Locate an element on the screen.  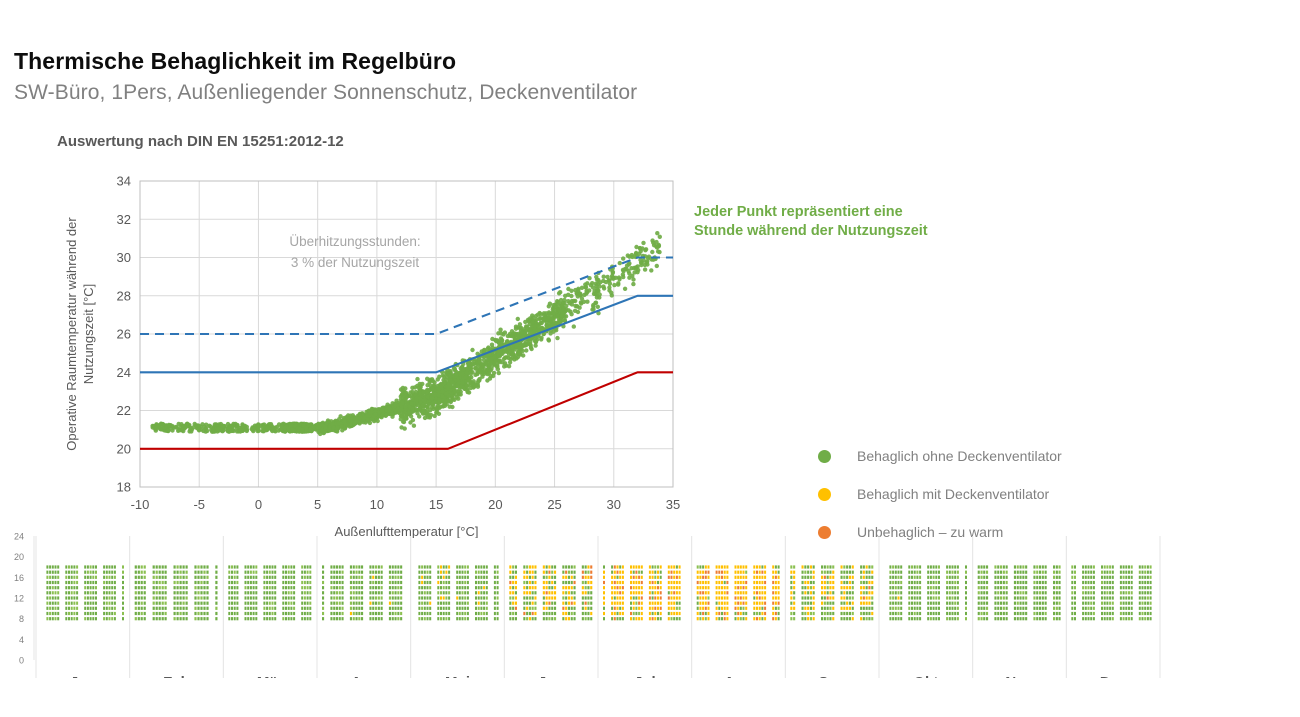
legend-item: Unbehaglich – zu warm is located at coordinates (940, 532).